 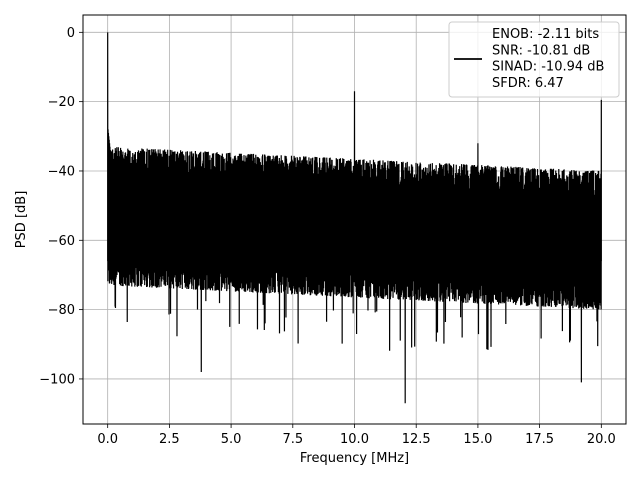 What do you see at coordinates (61, 171) in the screenshot?
I see `y-tick-label: −40` at bounding box center [61, 171].